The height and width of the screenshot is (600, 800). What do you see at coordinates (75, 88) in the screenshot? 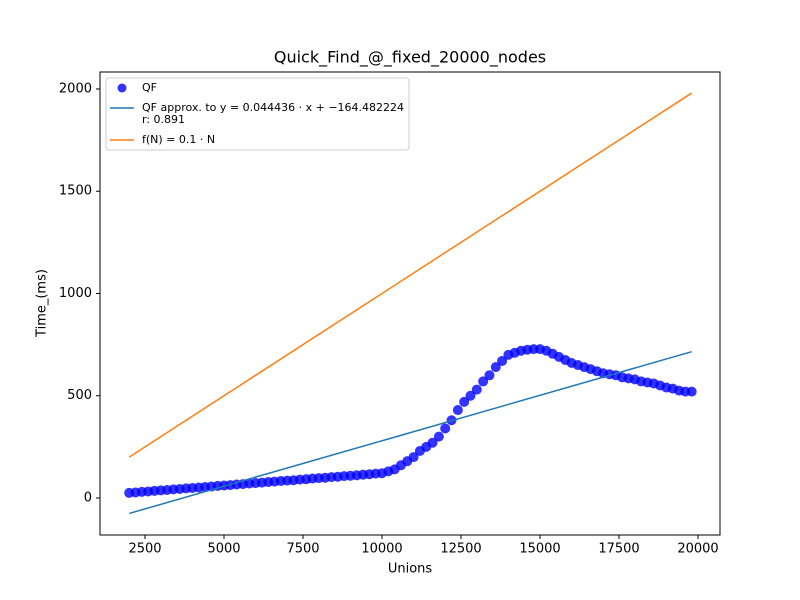
I see `y-tick-label: 2000` at bounding box center [75, 88].